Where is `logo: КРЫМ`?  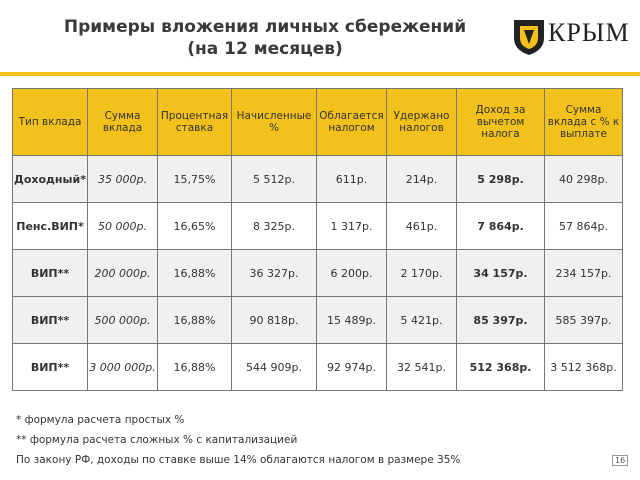 logo: КРЫМ is located at coordinates (572, 36).